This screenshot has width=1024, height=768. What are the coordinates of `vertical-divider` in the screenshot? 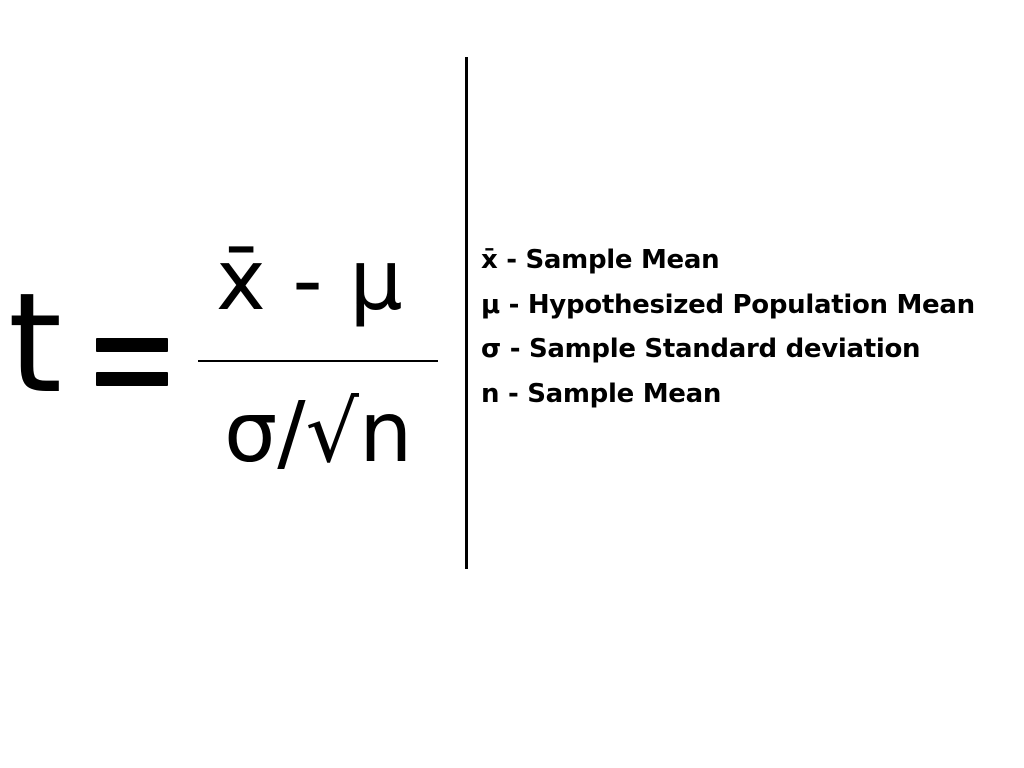 It's located at (466, 313).